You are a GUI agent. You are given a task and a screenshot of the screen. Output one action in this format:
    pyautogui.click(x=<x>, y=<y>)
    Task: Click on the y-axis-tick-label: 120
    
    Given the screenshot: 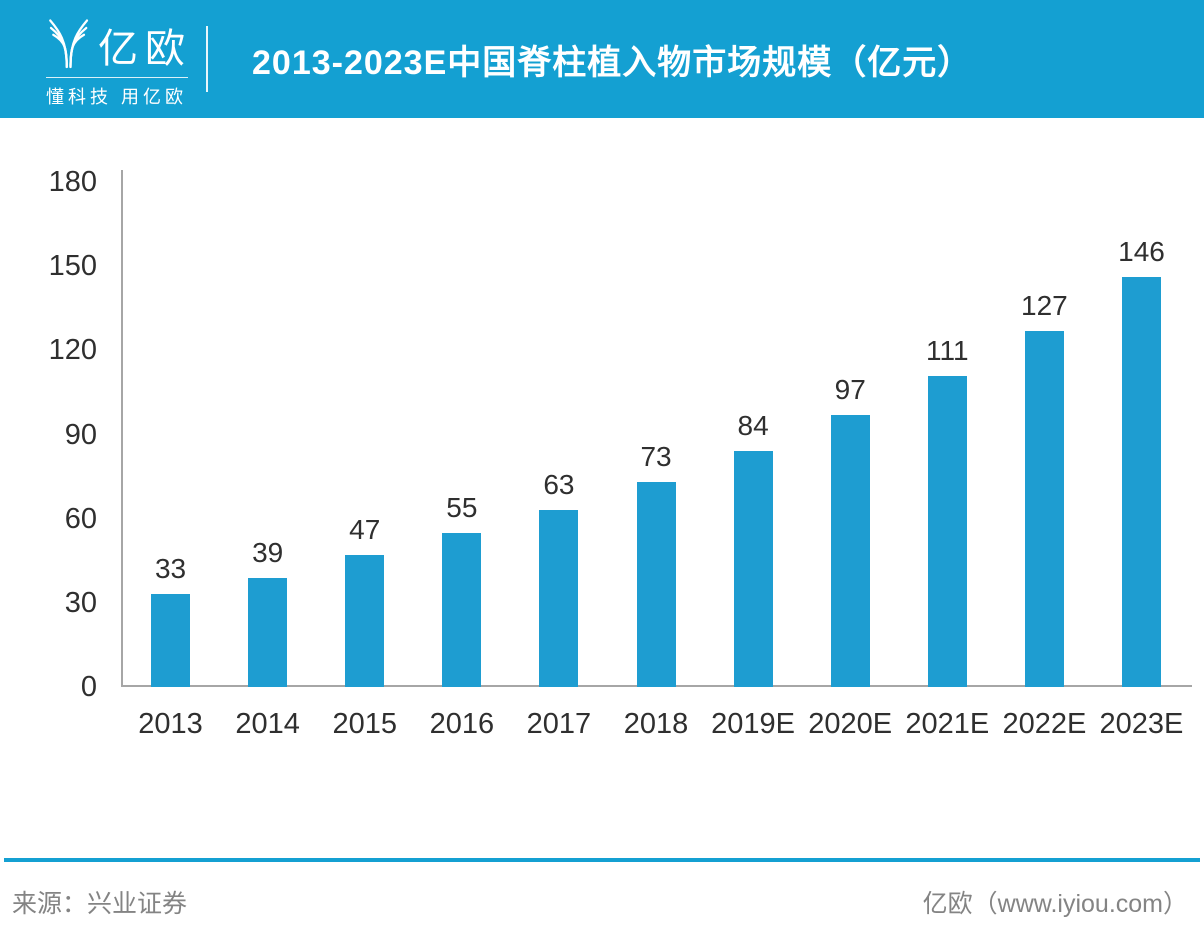 What is the action you would take?
    pyautogui.click(x=72, y=350)
    